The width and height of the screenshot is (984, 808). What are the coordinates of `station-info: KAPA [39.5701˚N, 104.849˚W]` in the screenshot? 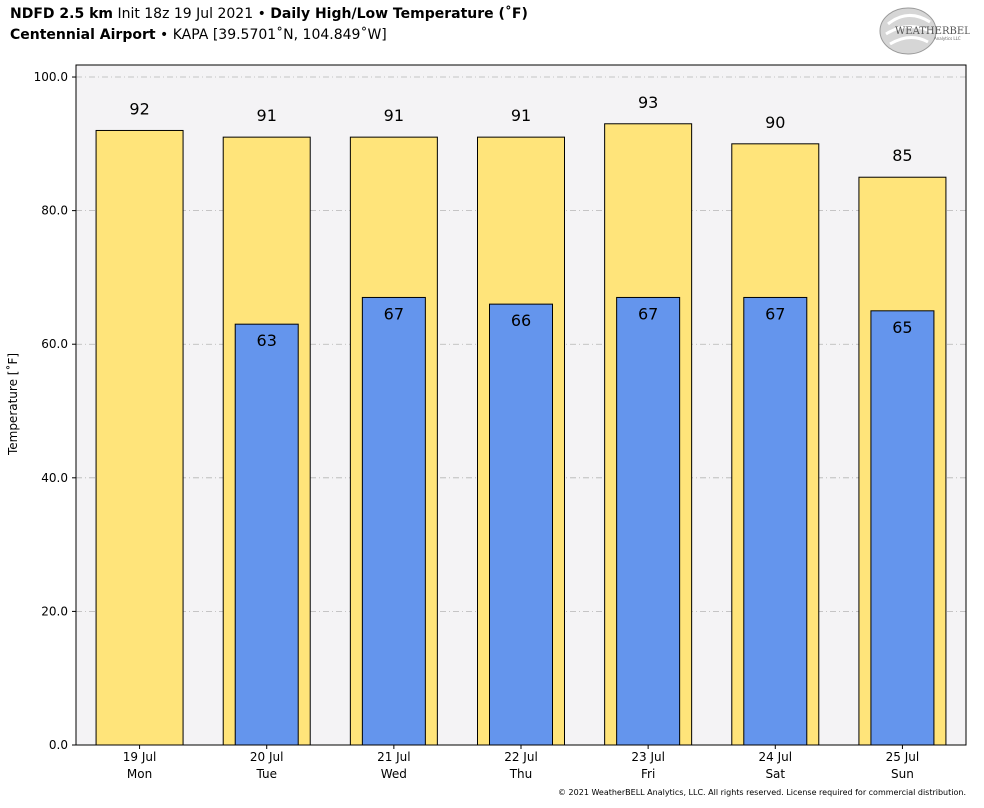 It's located at (279, 35).